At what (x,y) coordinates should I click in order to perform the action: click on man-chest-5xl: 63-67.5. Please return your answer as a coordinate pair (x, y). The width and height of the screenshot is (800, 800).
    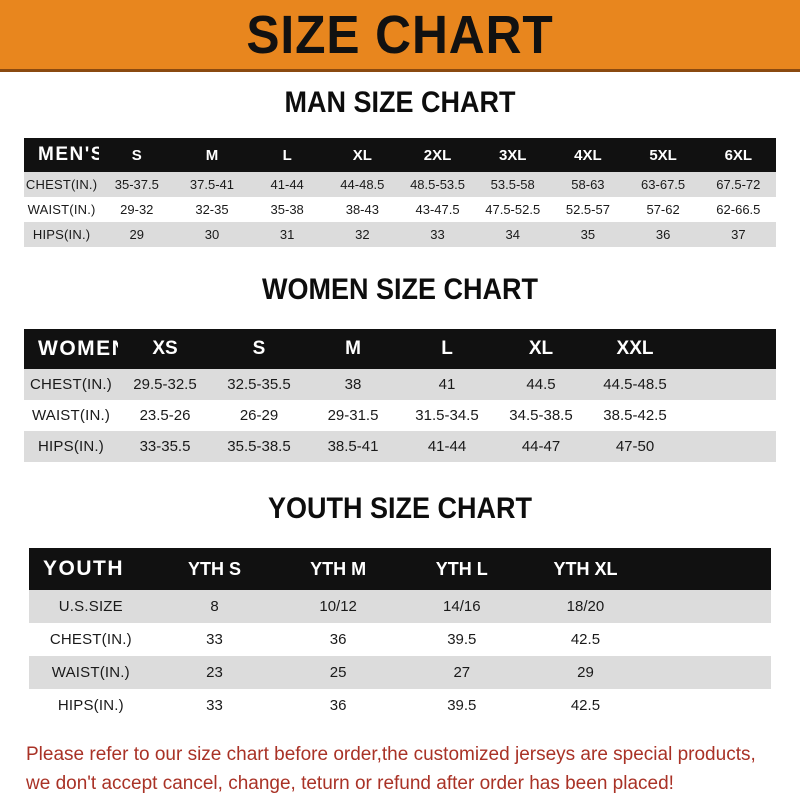
    Looking at the image, I should click on (663, 184).